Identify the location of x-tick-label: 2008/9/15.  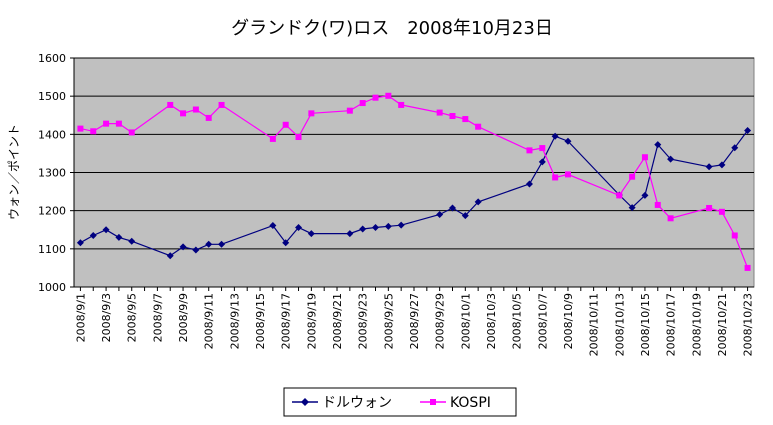
(260, 321).